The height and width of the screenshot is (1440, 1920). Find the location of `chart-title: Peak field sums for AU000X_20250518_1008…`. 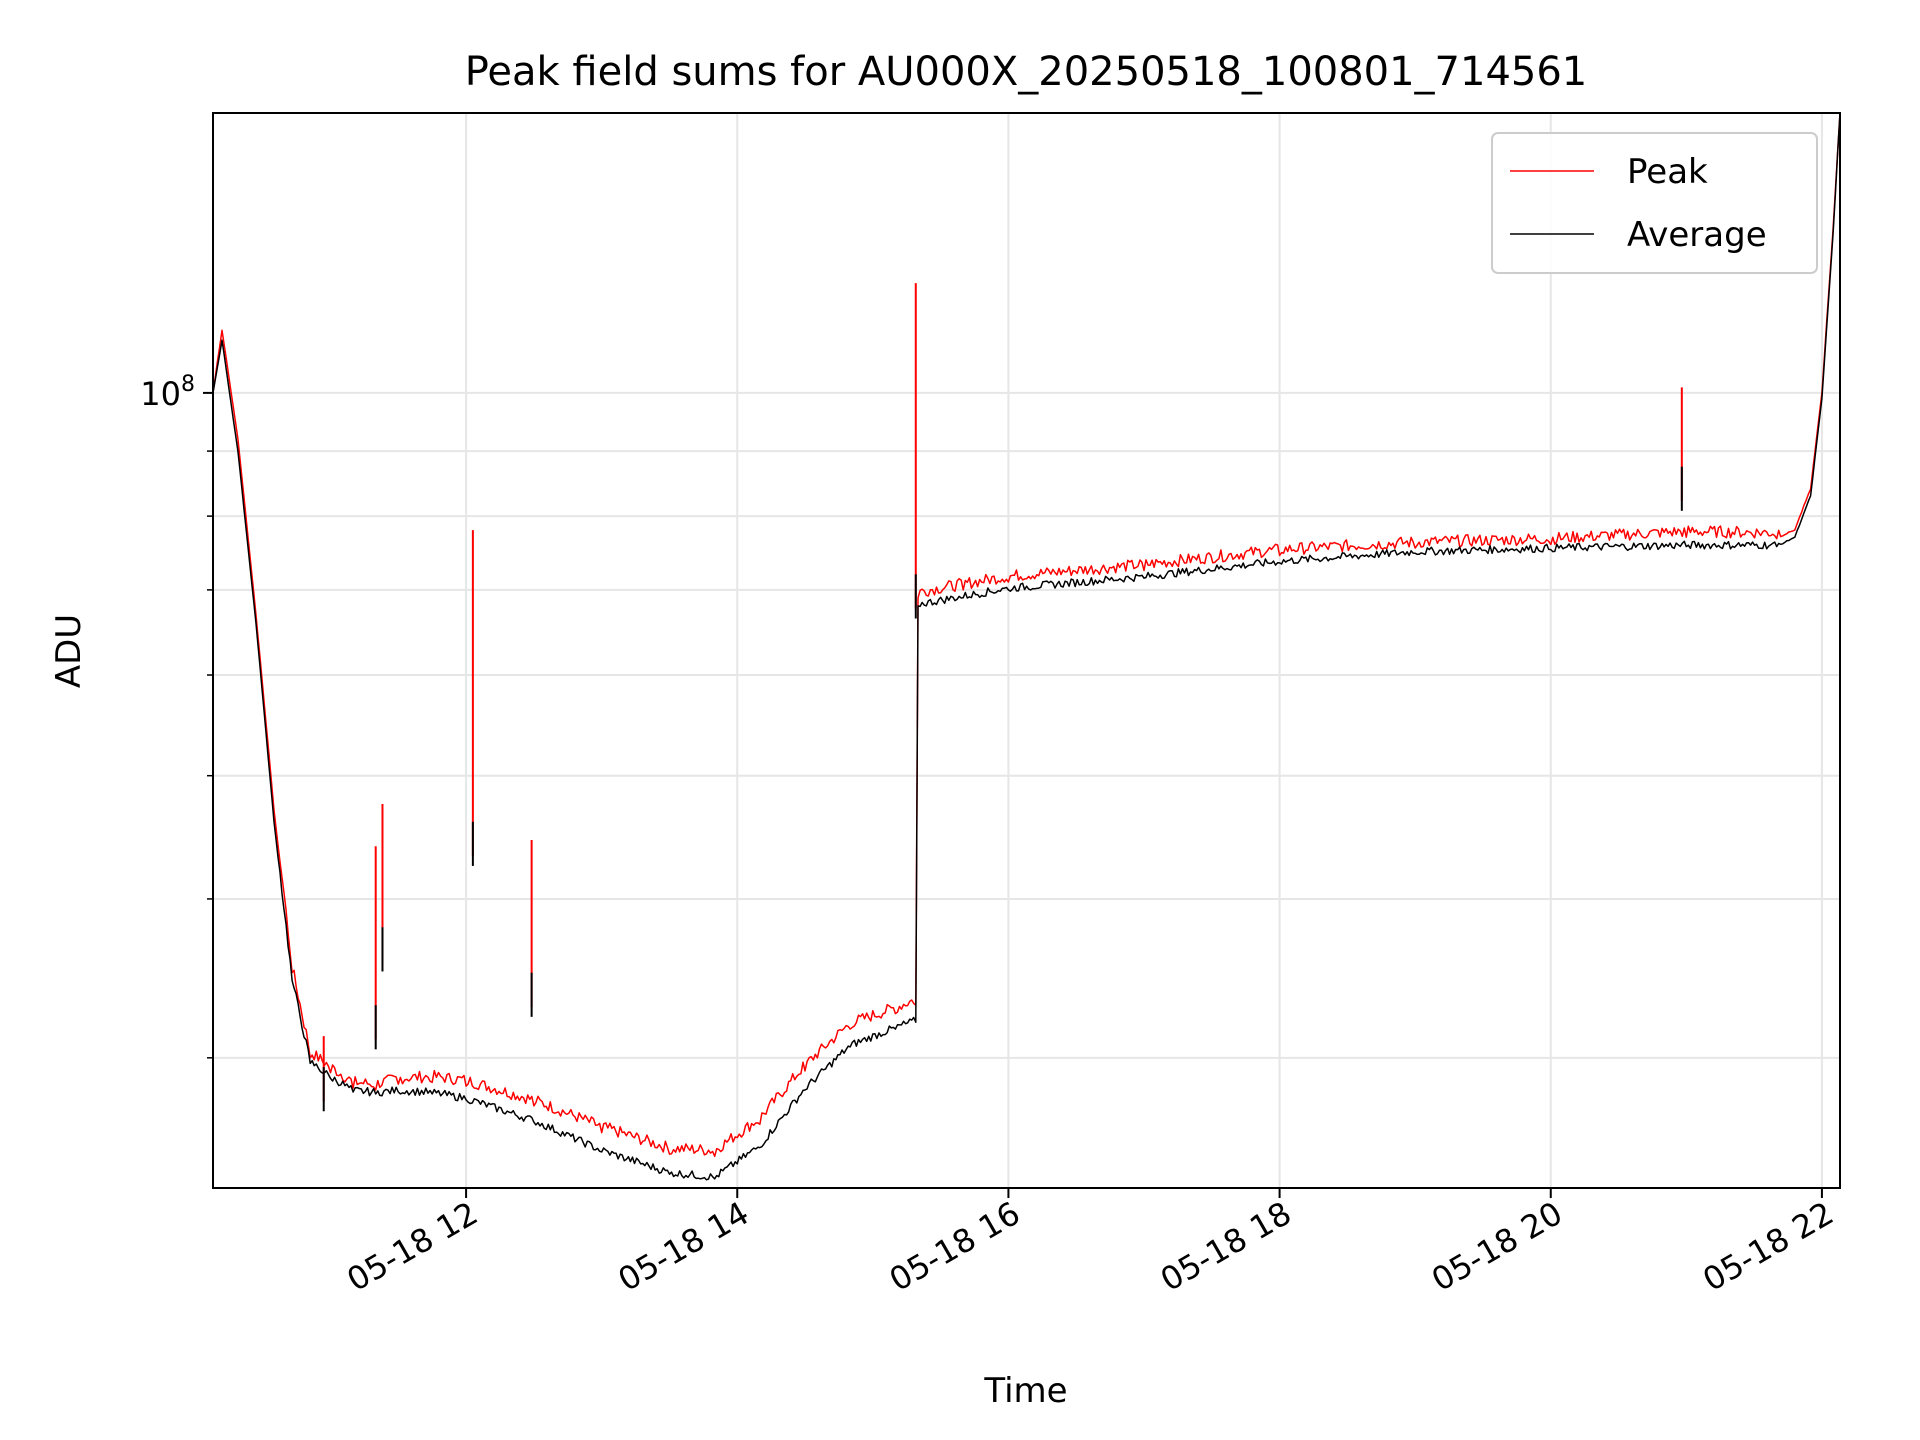

chart-title: Peak field sums for AU000X_20250518_1008… is located at coordinates (1026, 72).